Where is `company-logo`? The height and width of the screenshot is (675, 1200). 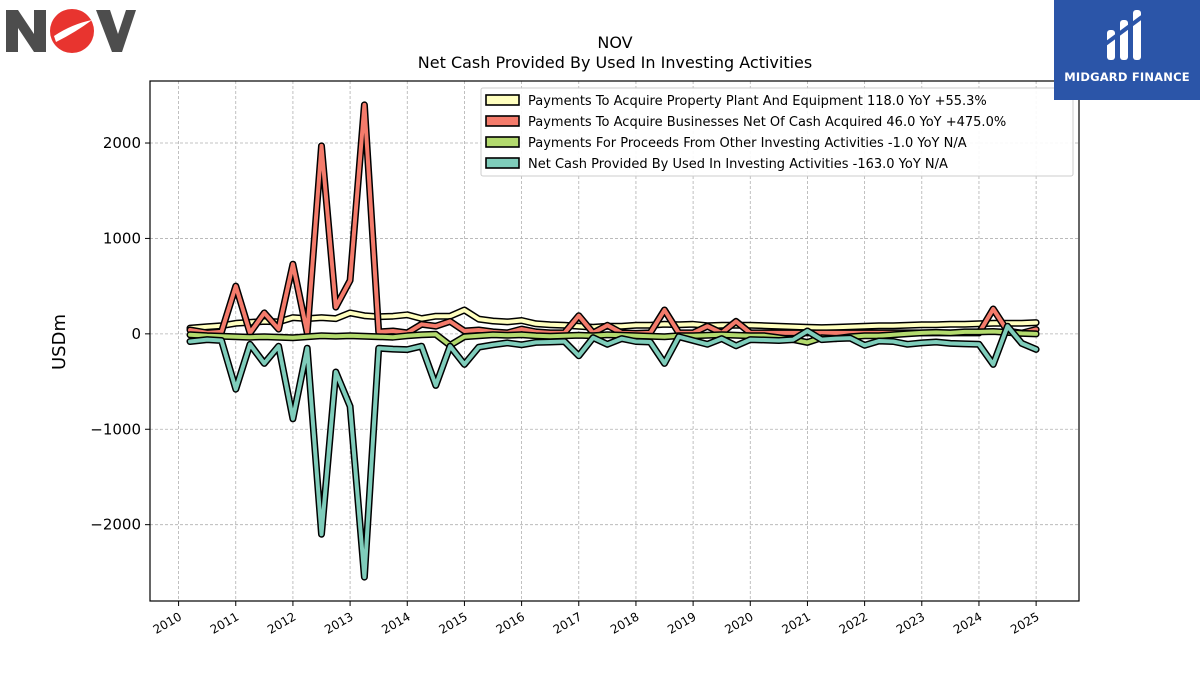
company-logo is located at coordinates (70, 31).